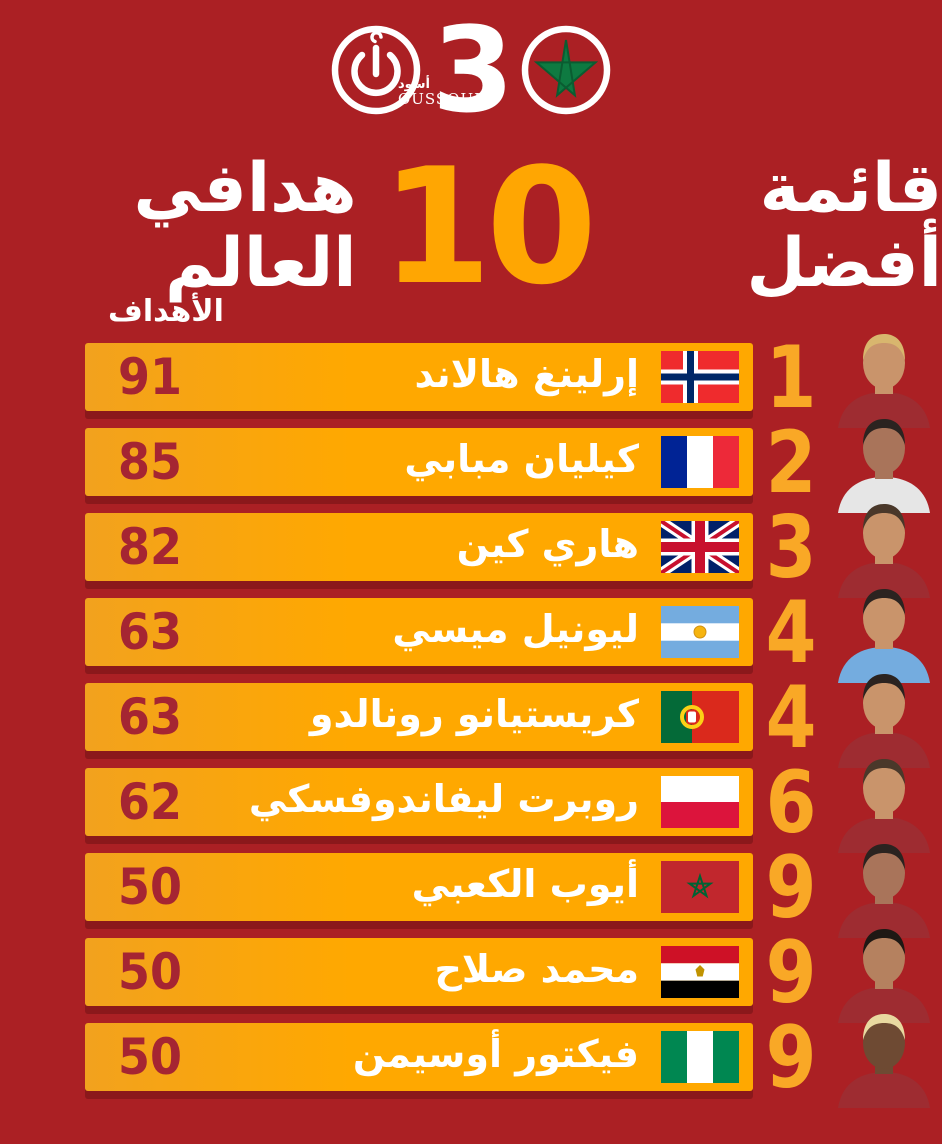  What do you see at coordinates (515, 629) in the screenshot?
I see `player-name: ليونيل ميسي` at bounding box center [515, 629].